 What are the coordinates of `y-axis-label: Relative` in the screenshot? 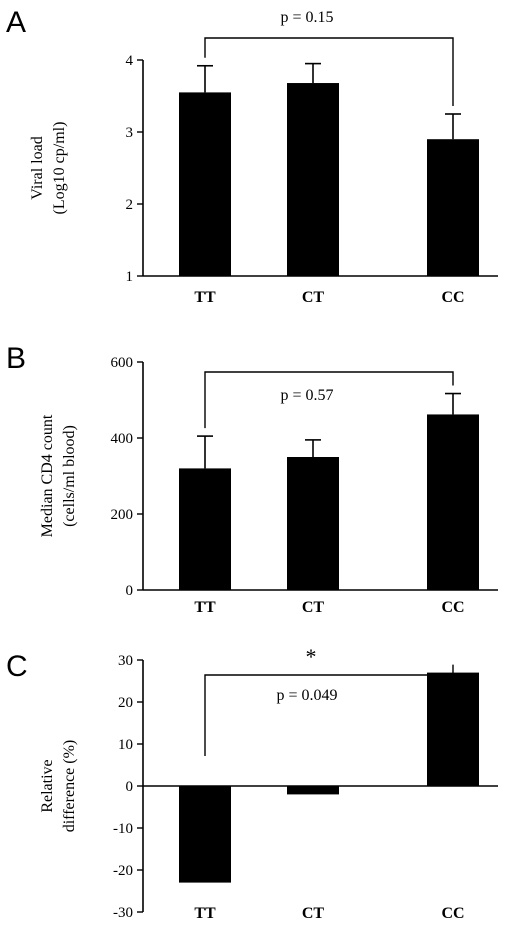 It's located at (47, 785).